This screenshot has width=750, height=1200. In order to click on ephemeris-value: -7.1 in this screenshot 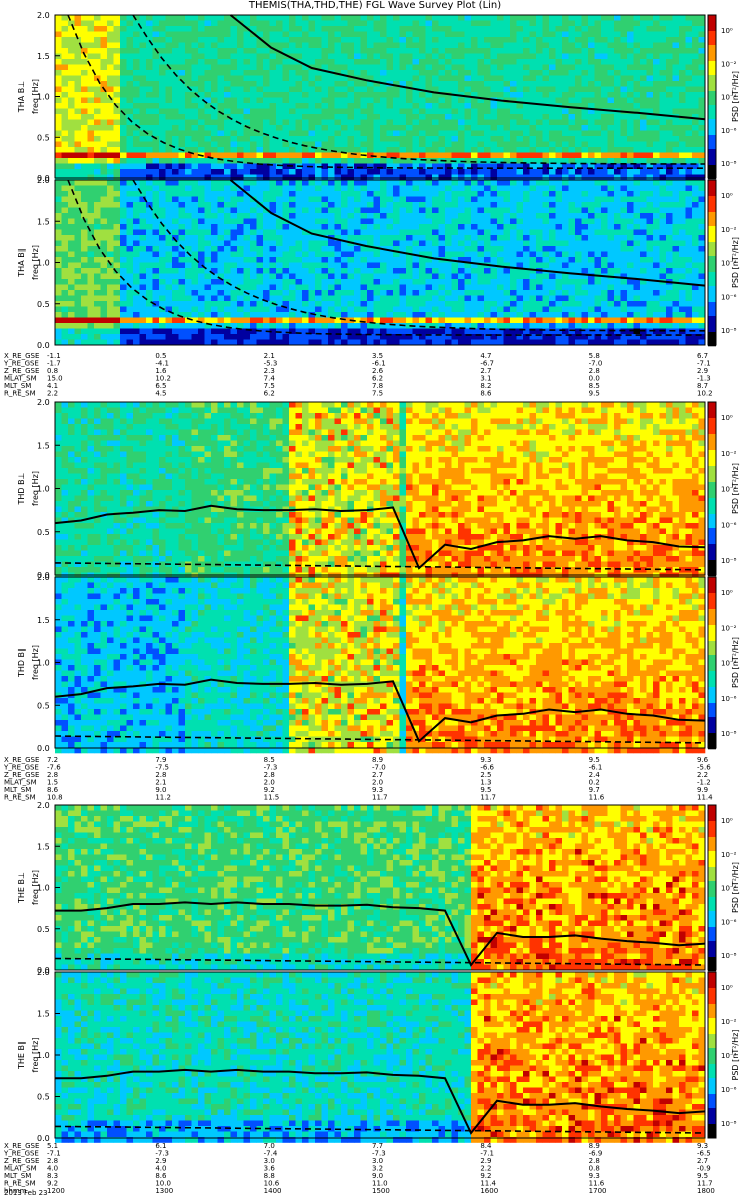, I will do `click(704, 364)`.